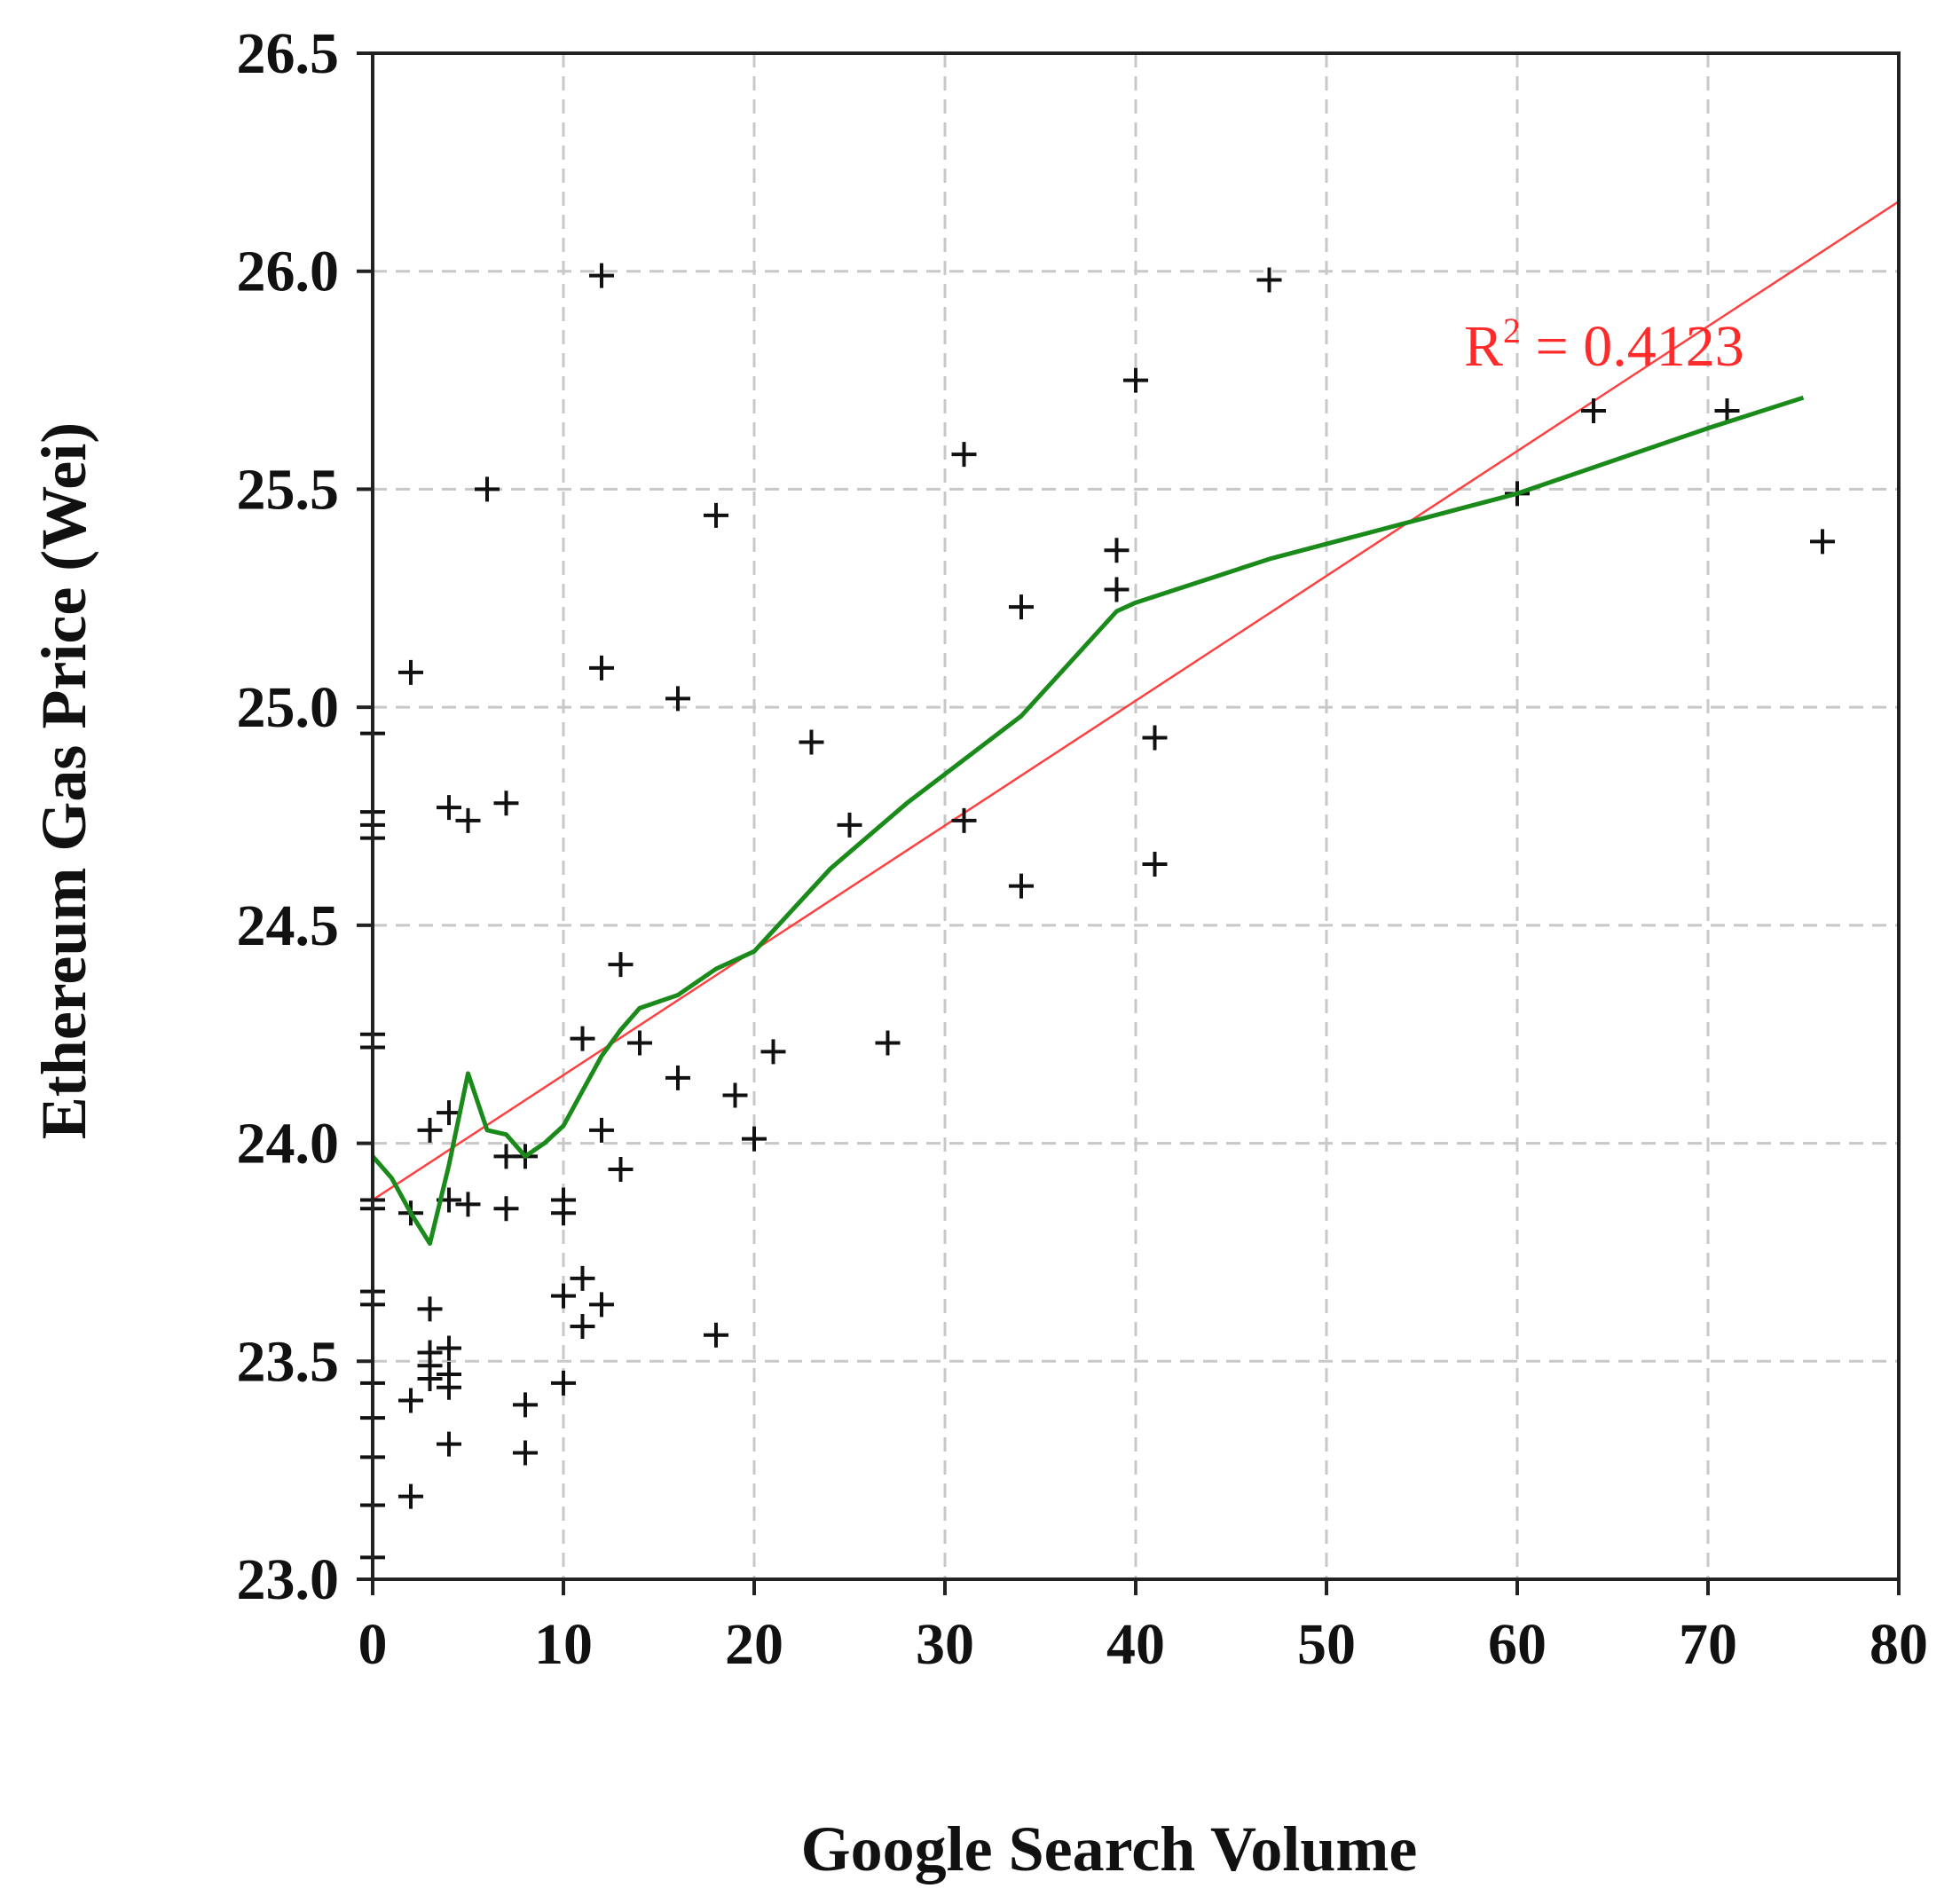 This screenshot has height=1904, width=1952. Describe the element at coordinates (288, 489) in the screenshot. I see `y-tick-label: 25.5` at that location.